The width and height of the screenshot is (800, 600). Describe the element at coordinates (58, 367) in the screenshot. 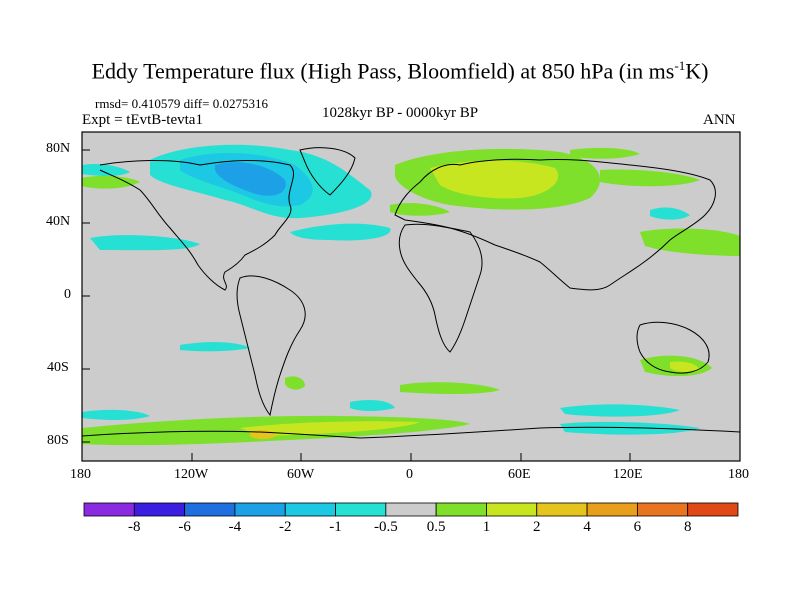

I see `lat-label-40s: 40S` at that location.